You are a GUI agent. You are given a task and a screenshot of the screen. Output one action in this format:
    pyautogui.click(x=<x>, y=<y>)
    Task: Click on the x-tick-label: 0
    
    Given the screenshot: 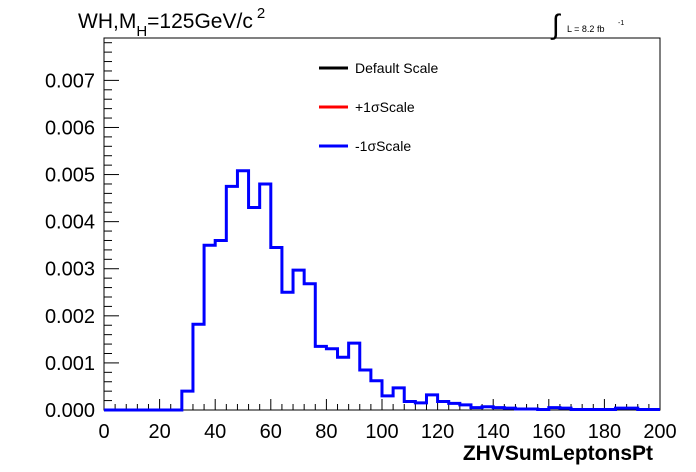 What is the action you would take?
    pyautogui.click(x=103, y=432)
    